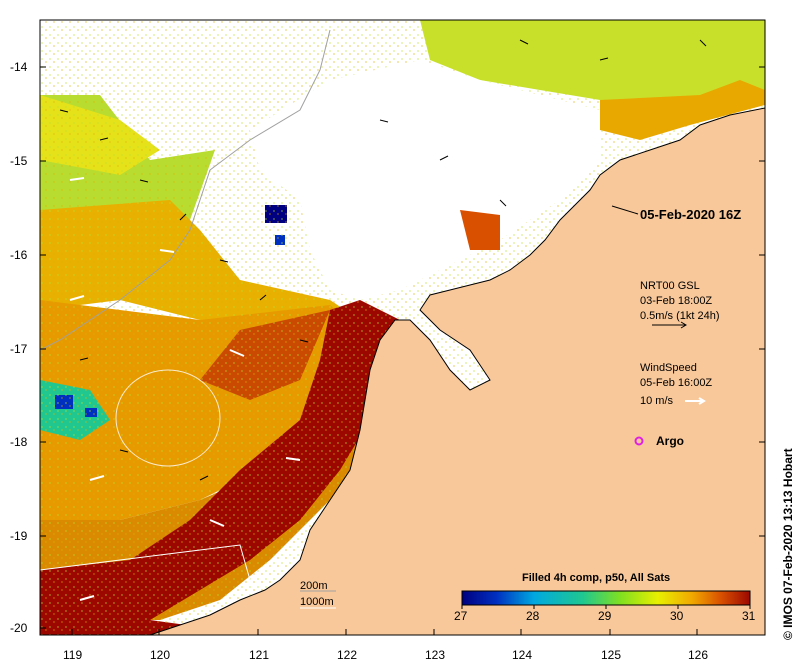 This screenshot has width=809, height=672. Describe the element at coordinates (788, 544) in the screenshot. I see `credit-text: © IMOS 07-Feb-2020 13:13 Hobart` at that location.